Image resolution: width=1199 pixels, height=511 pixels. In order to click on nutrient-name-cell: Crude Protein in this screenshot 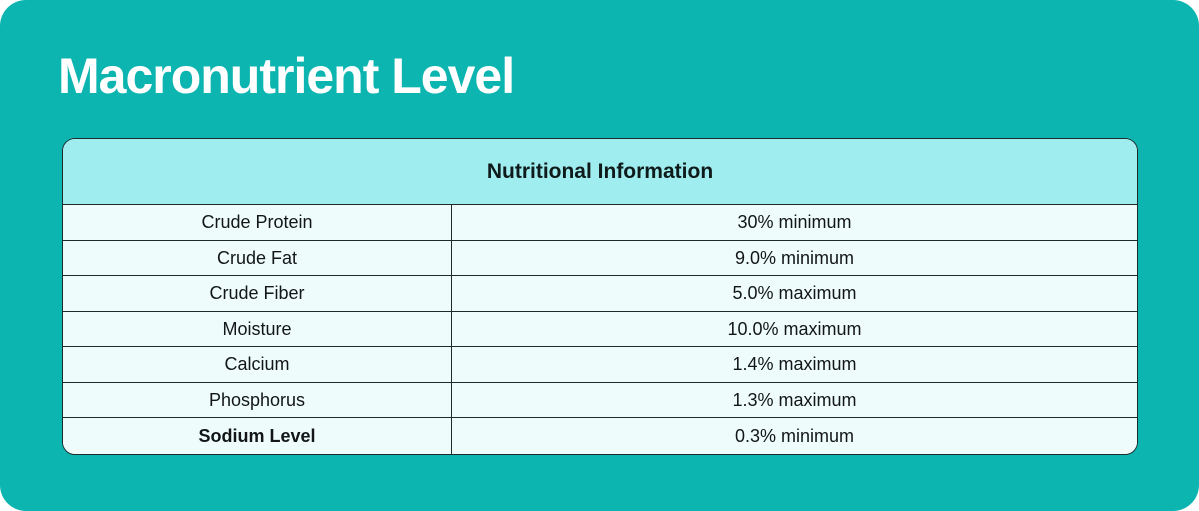, I will do `click(257, 222)`.